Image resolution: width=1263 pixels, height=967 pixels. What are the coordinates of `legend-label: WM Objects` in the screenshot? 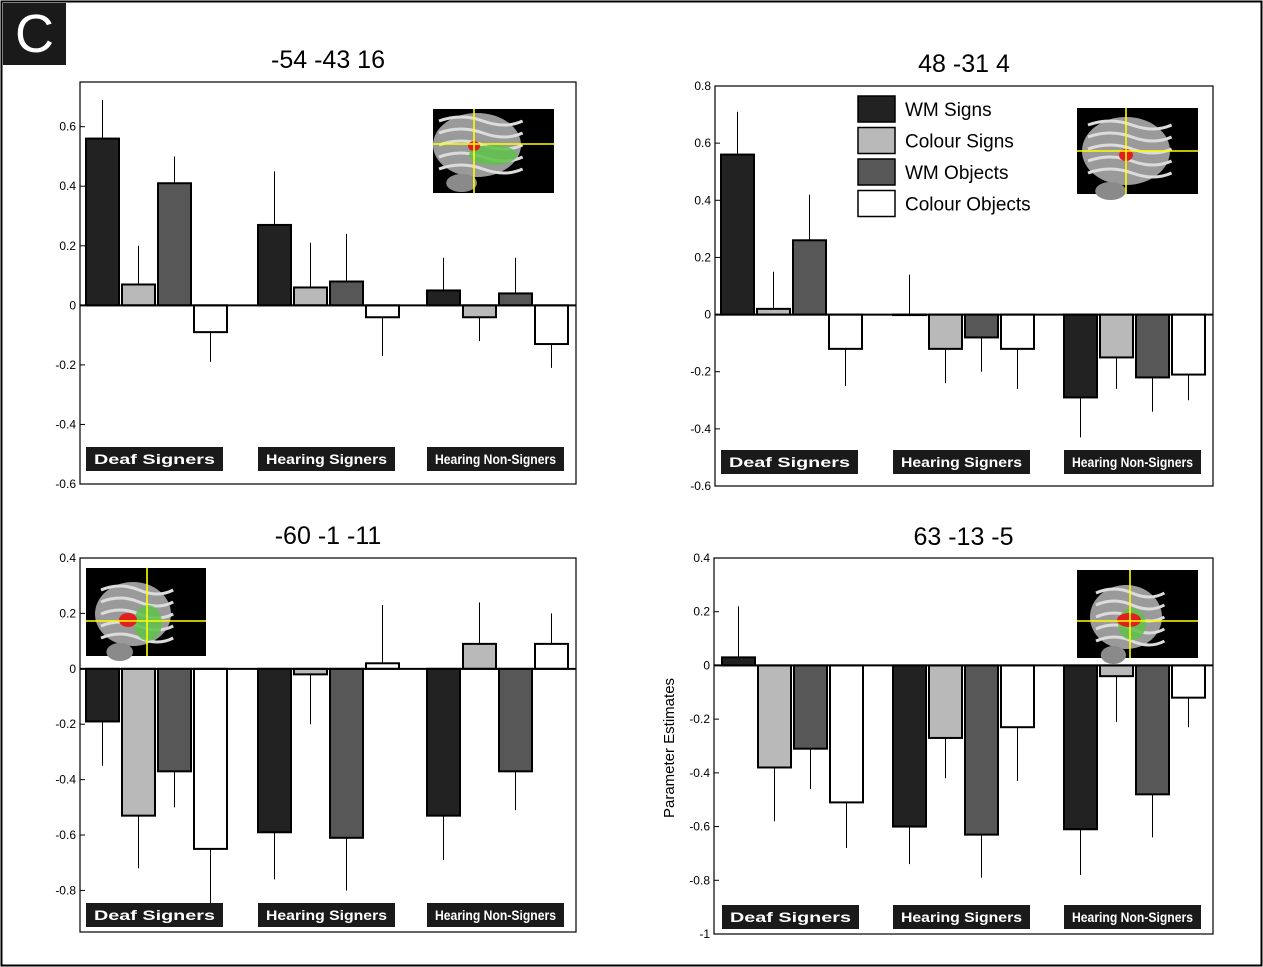 It's located at (956, 173).